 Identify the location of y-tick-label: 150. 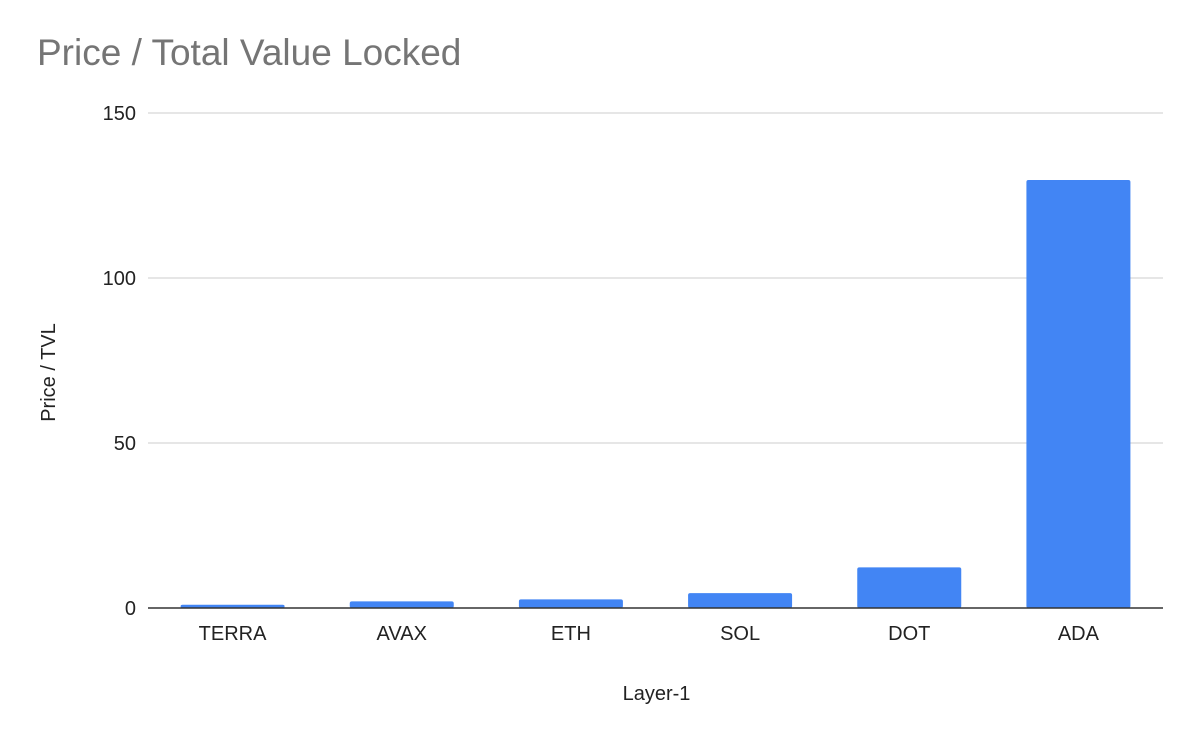
(119, 114).